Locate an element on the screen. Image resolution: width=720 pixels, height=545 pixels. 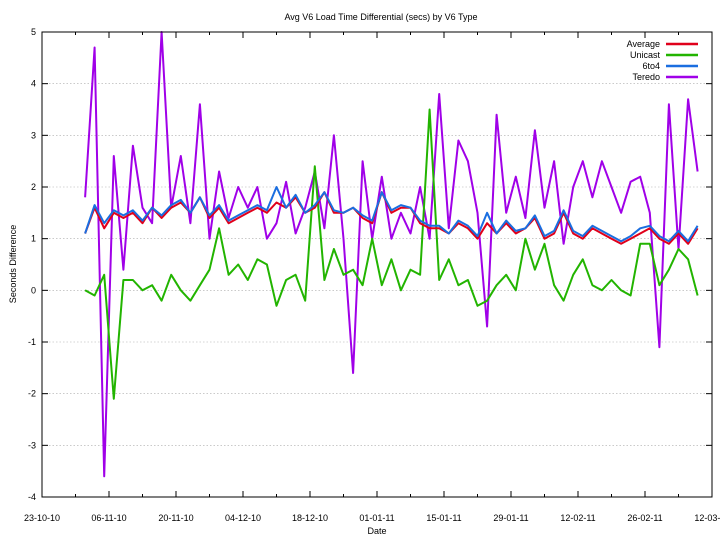
x-tick-label: 23-10-10 is located at coordinates (42, 518).